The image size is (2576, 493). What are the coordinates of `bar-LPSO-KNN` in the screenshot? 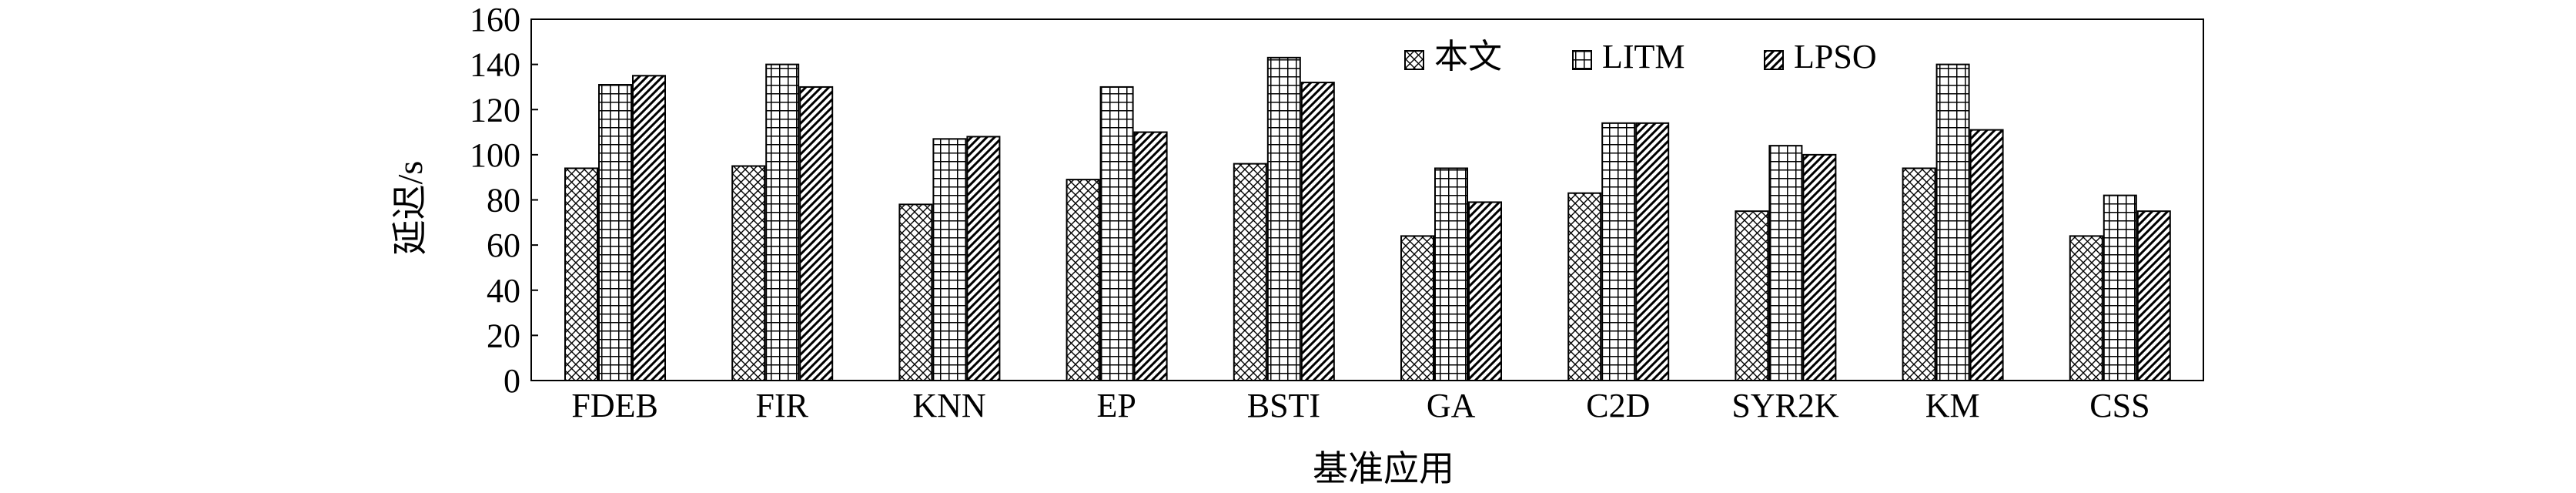 It's located at (984, 259).